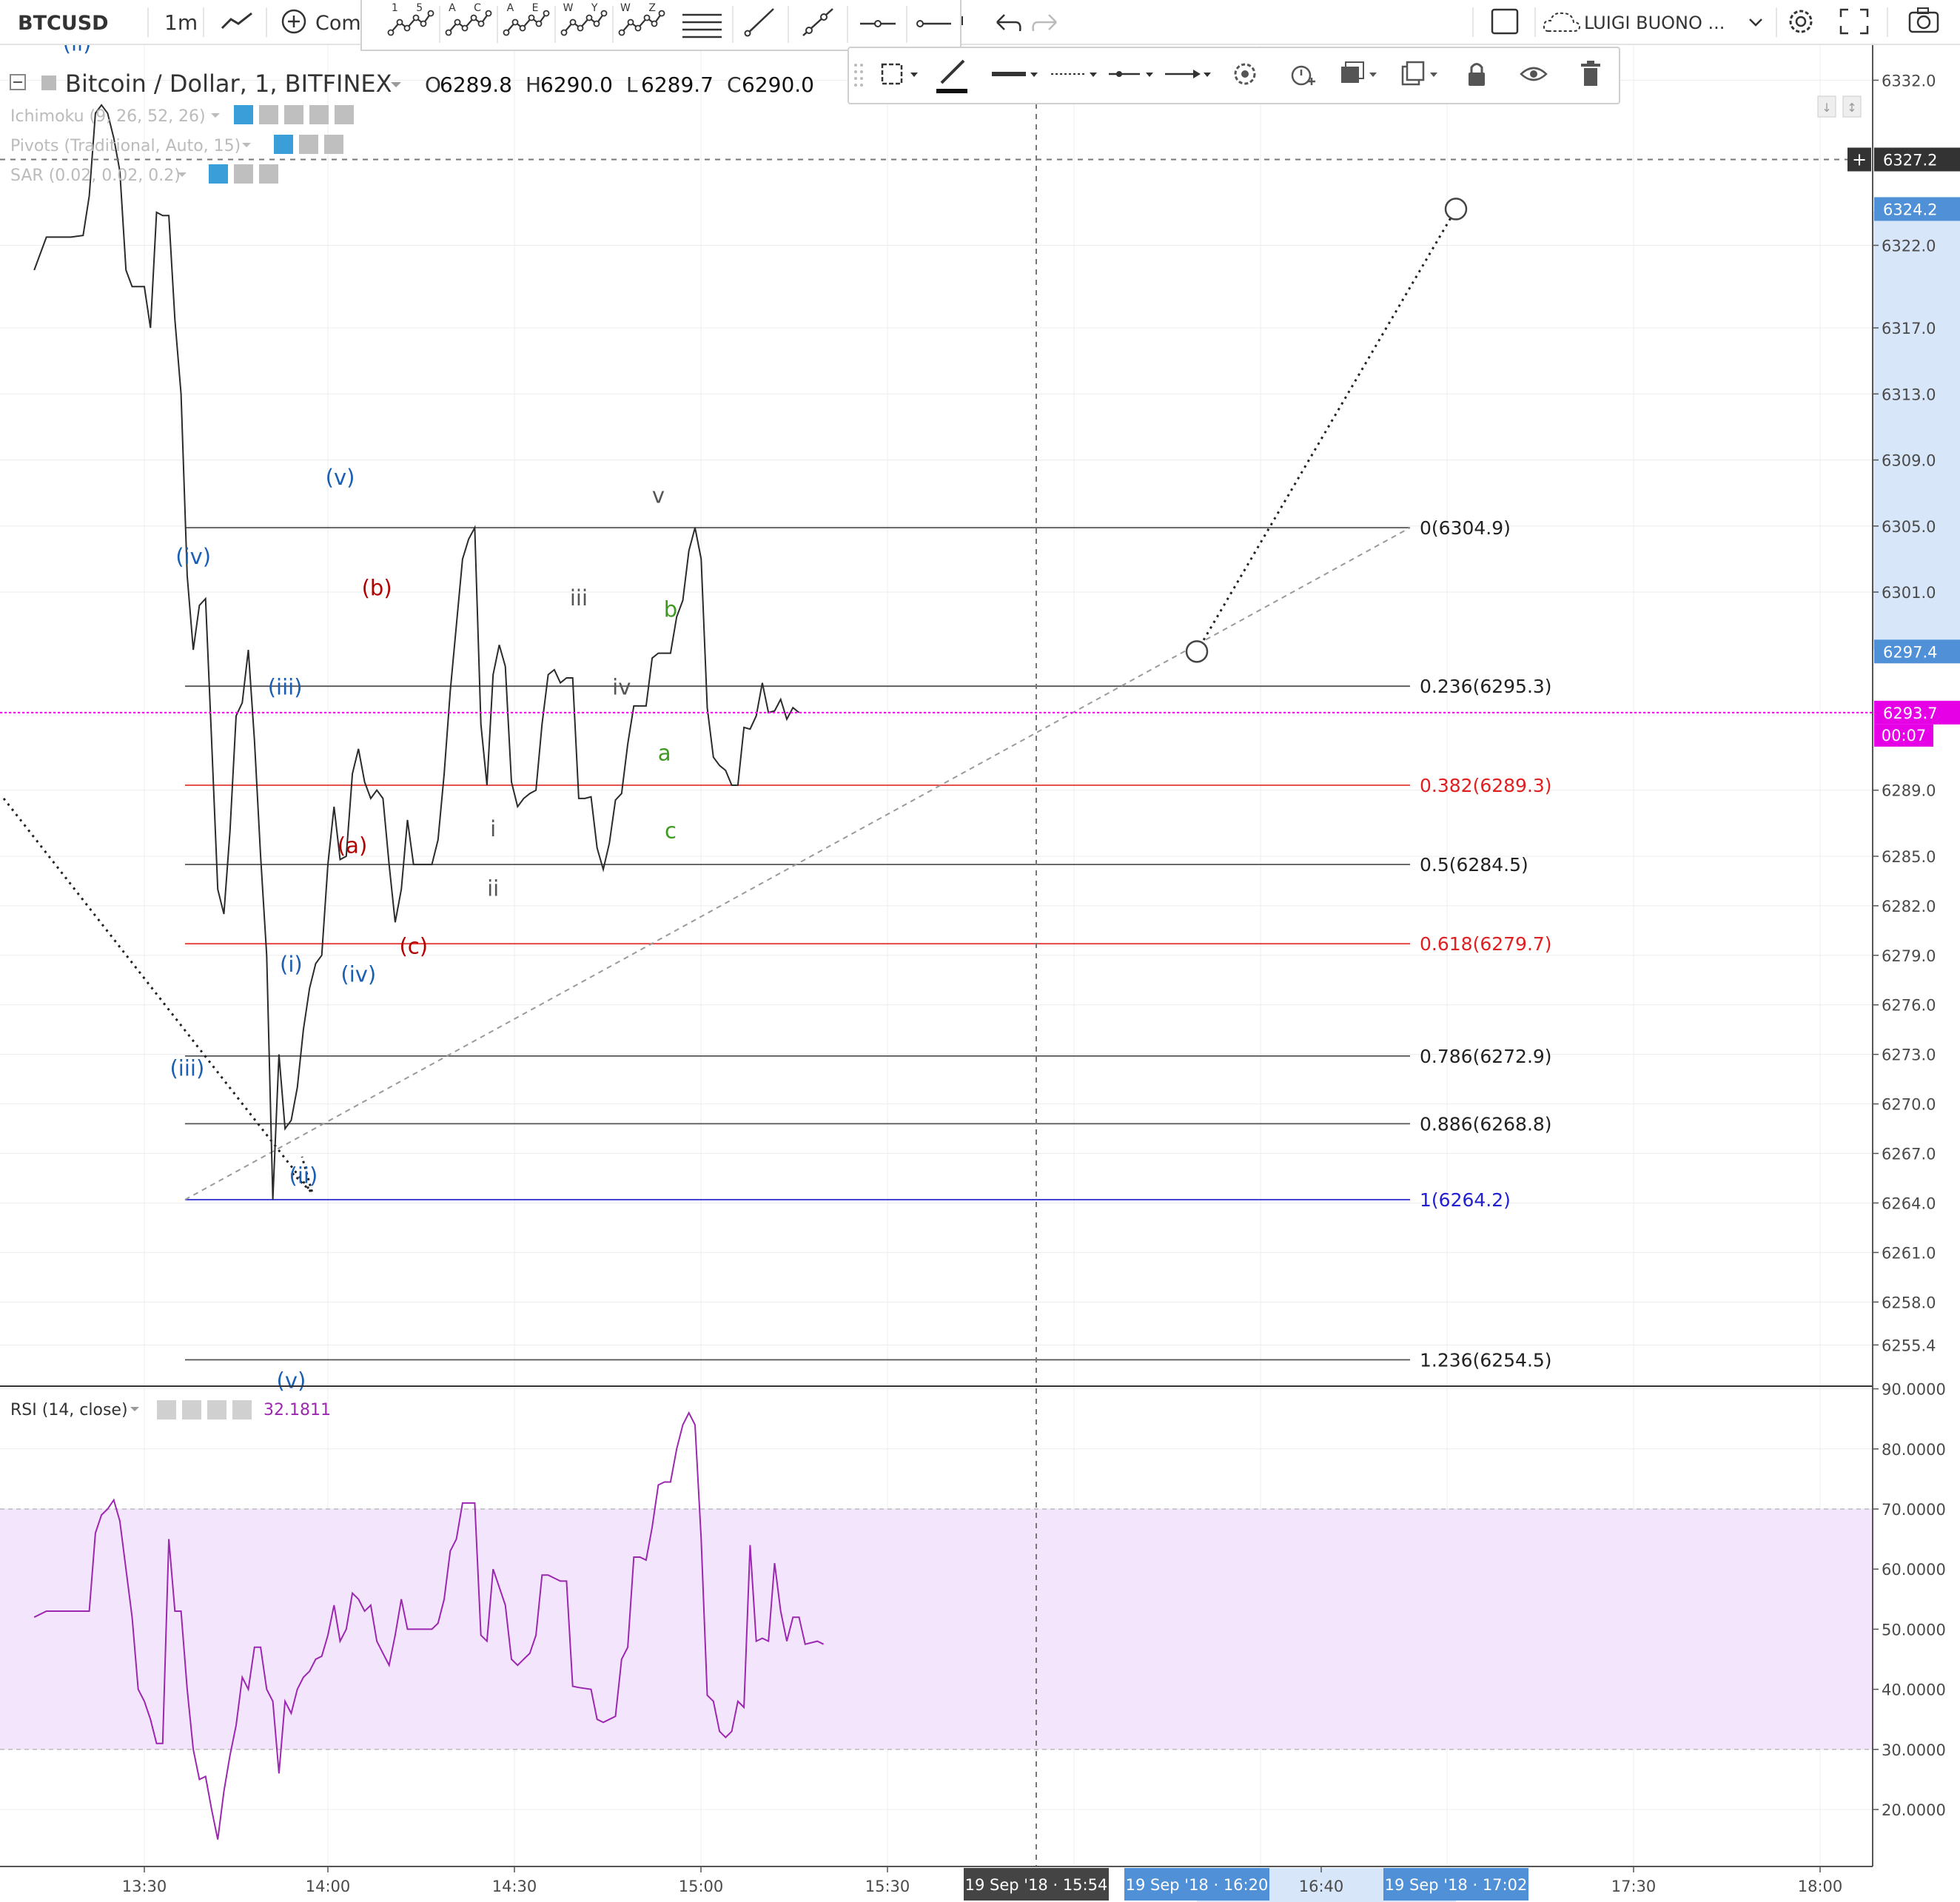 This screenshot has width=1960, height=1902. I want to click on horizontal-ray-icon, so click(940, 21).